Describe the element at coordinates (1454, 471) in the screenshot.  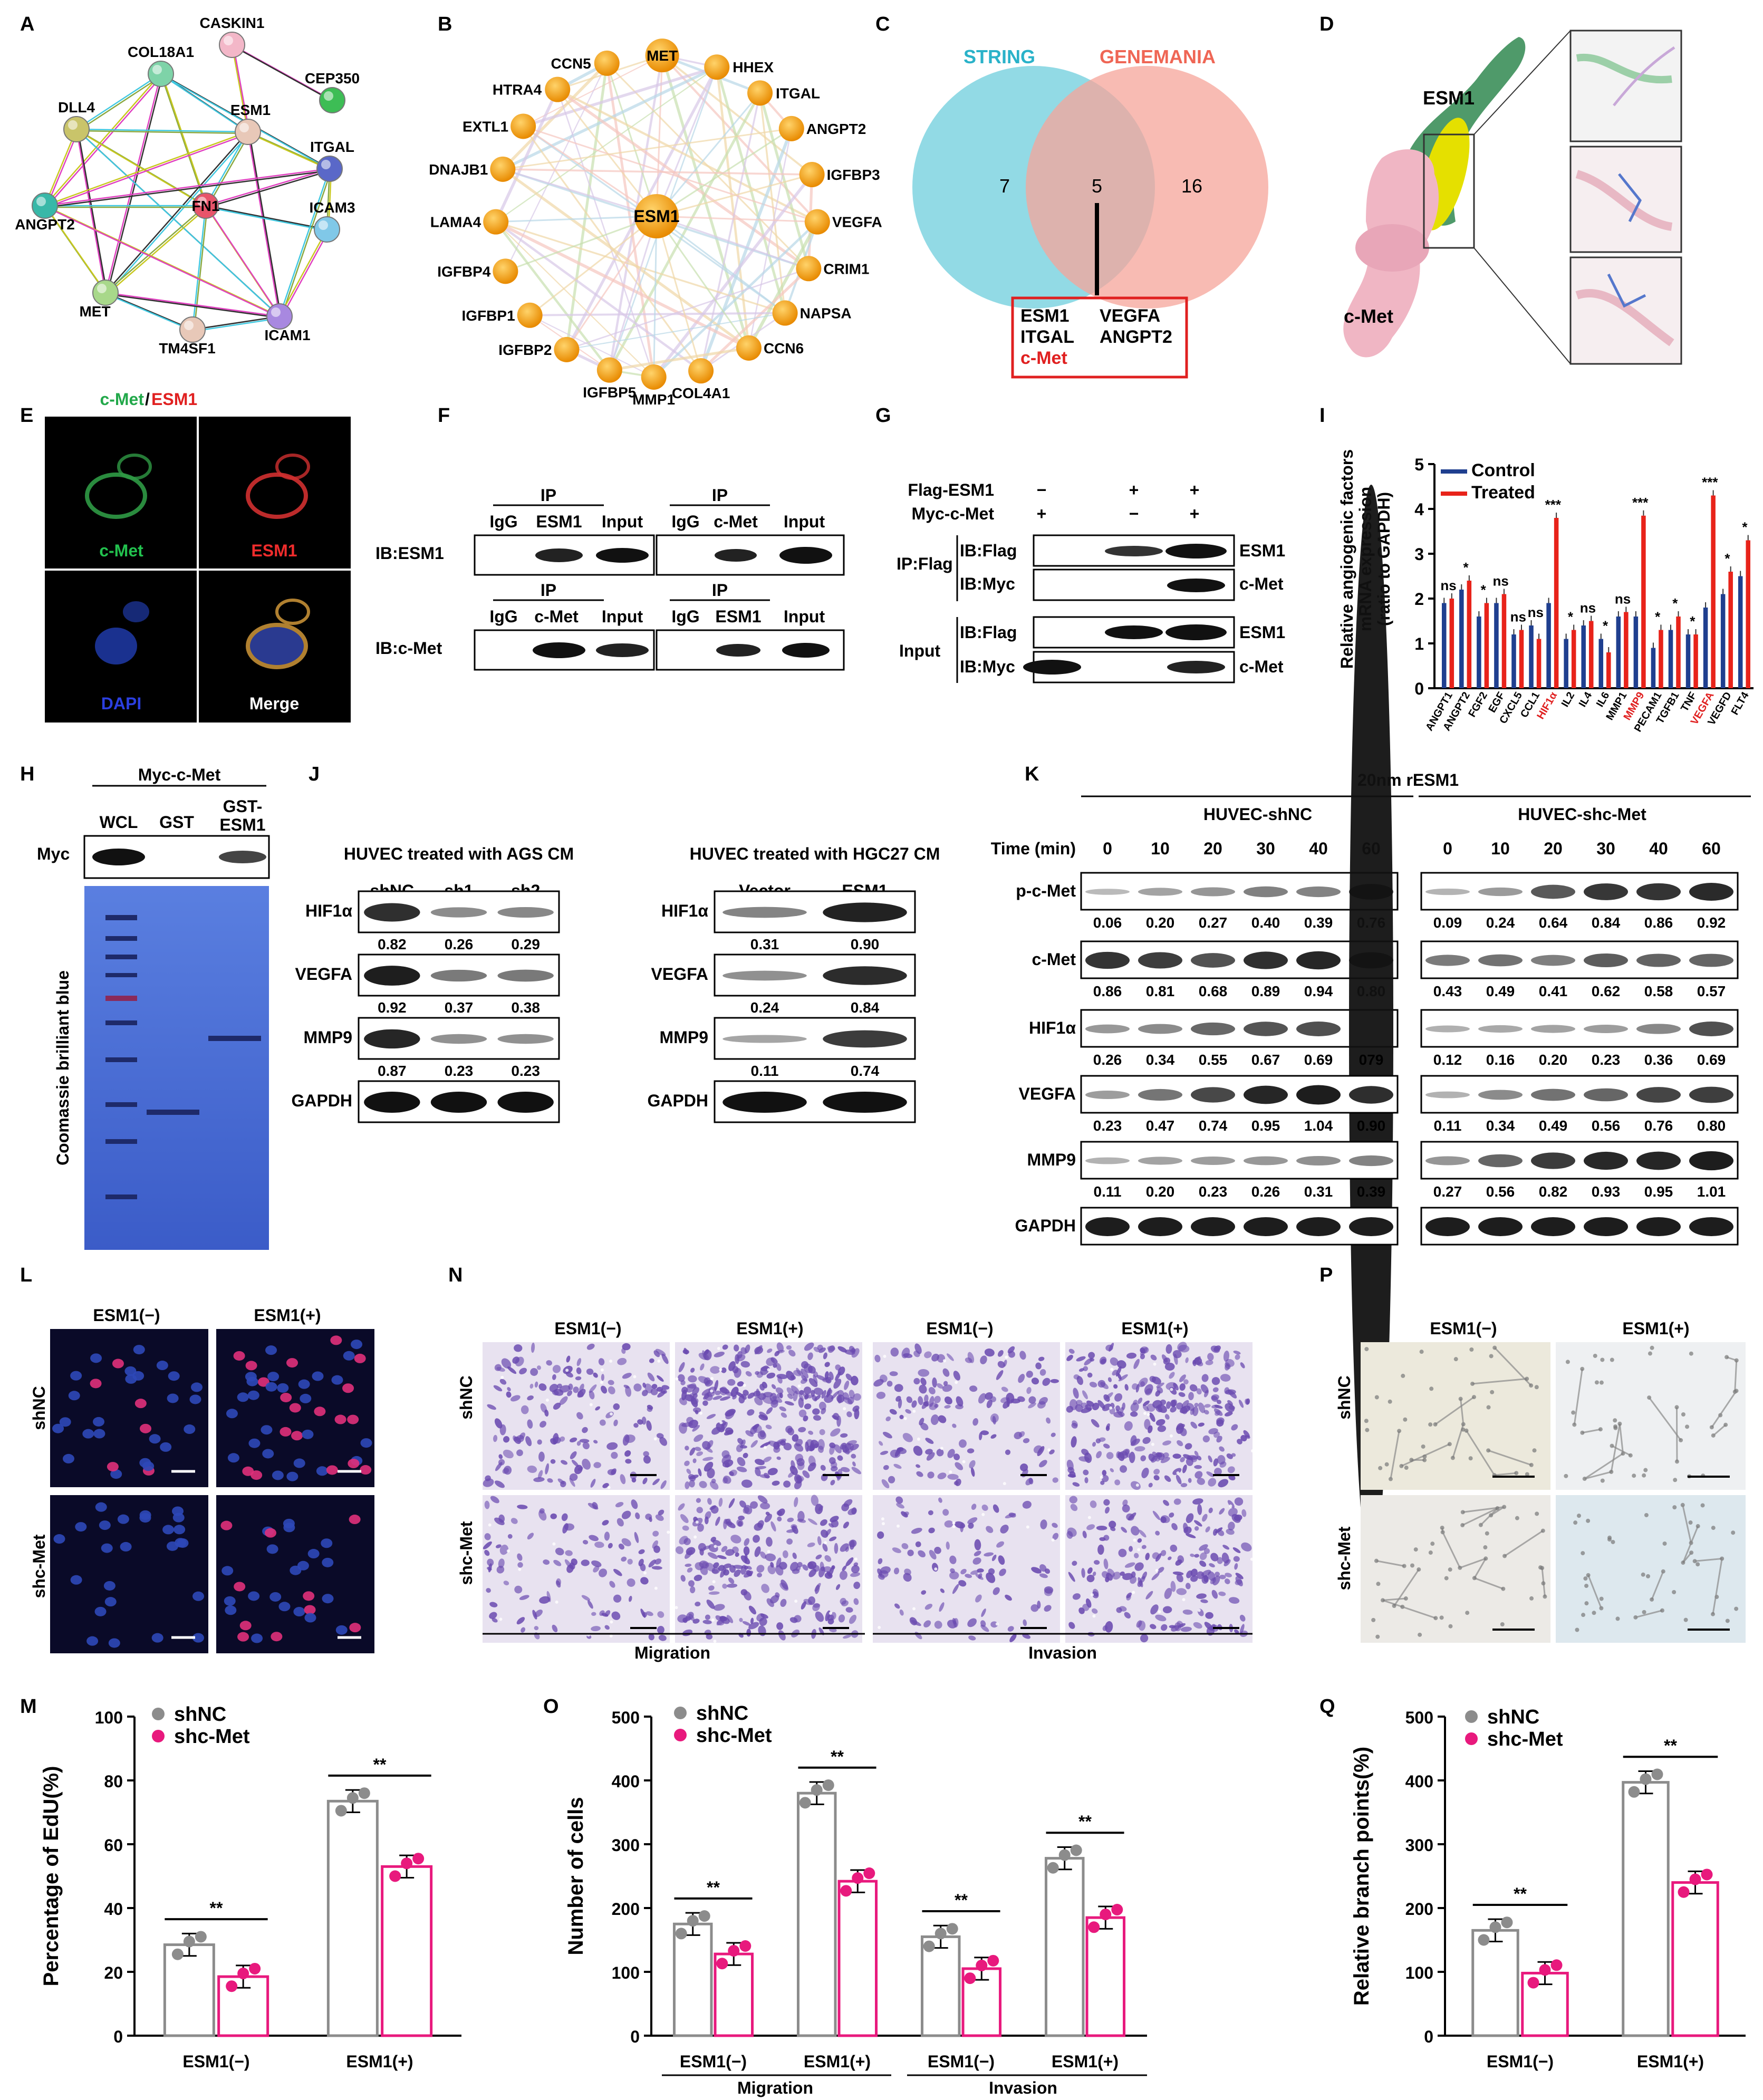
I see `legend-control-swatch` at that location.